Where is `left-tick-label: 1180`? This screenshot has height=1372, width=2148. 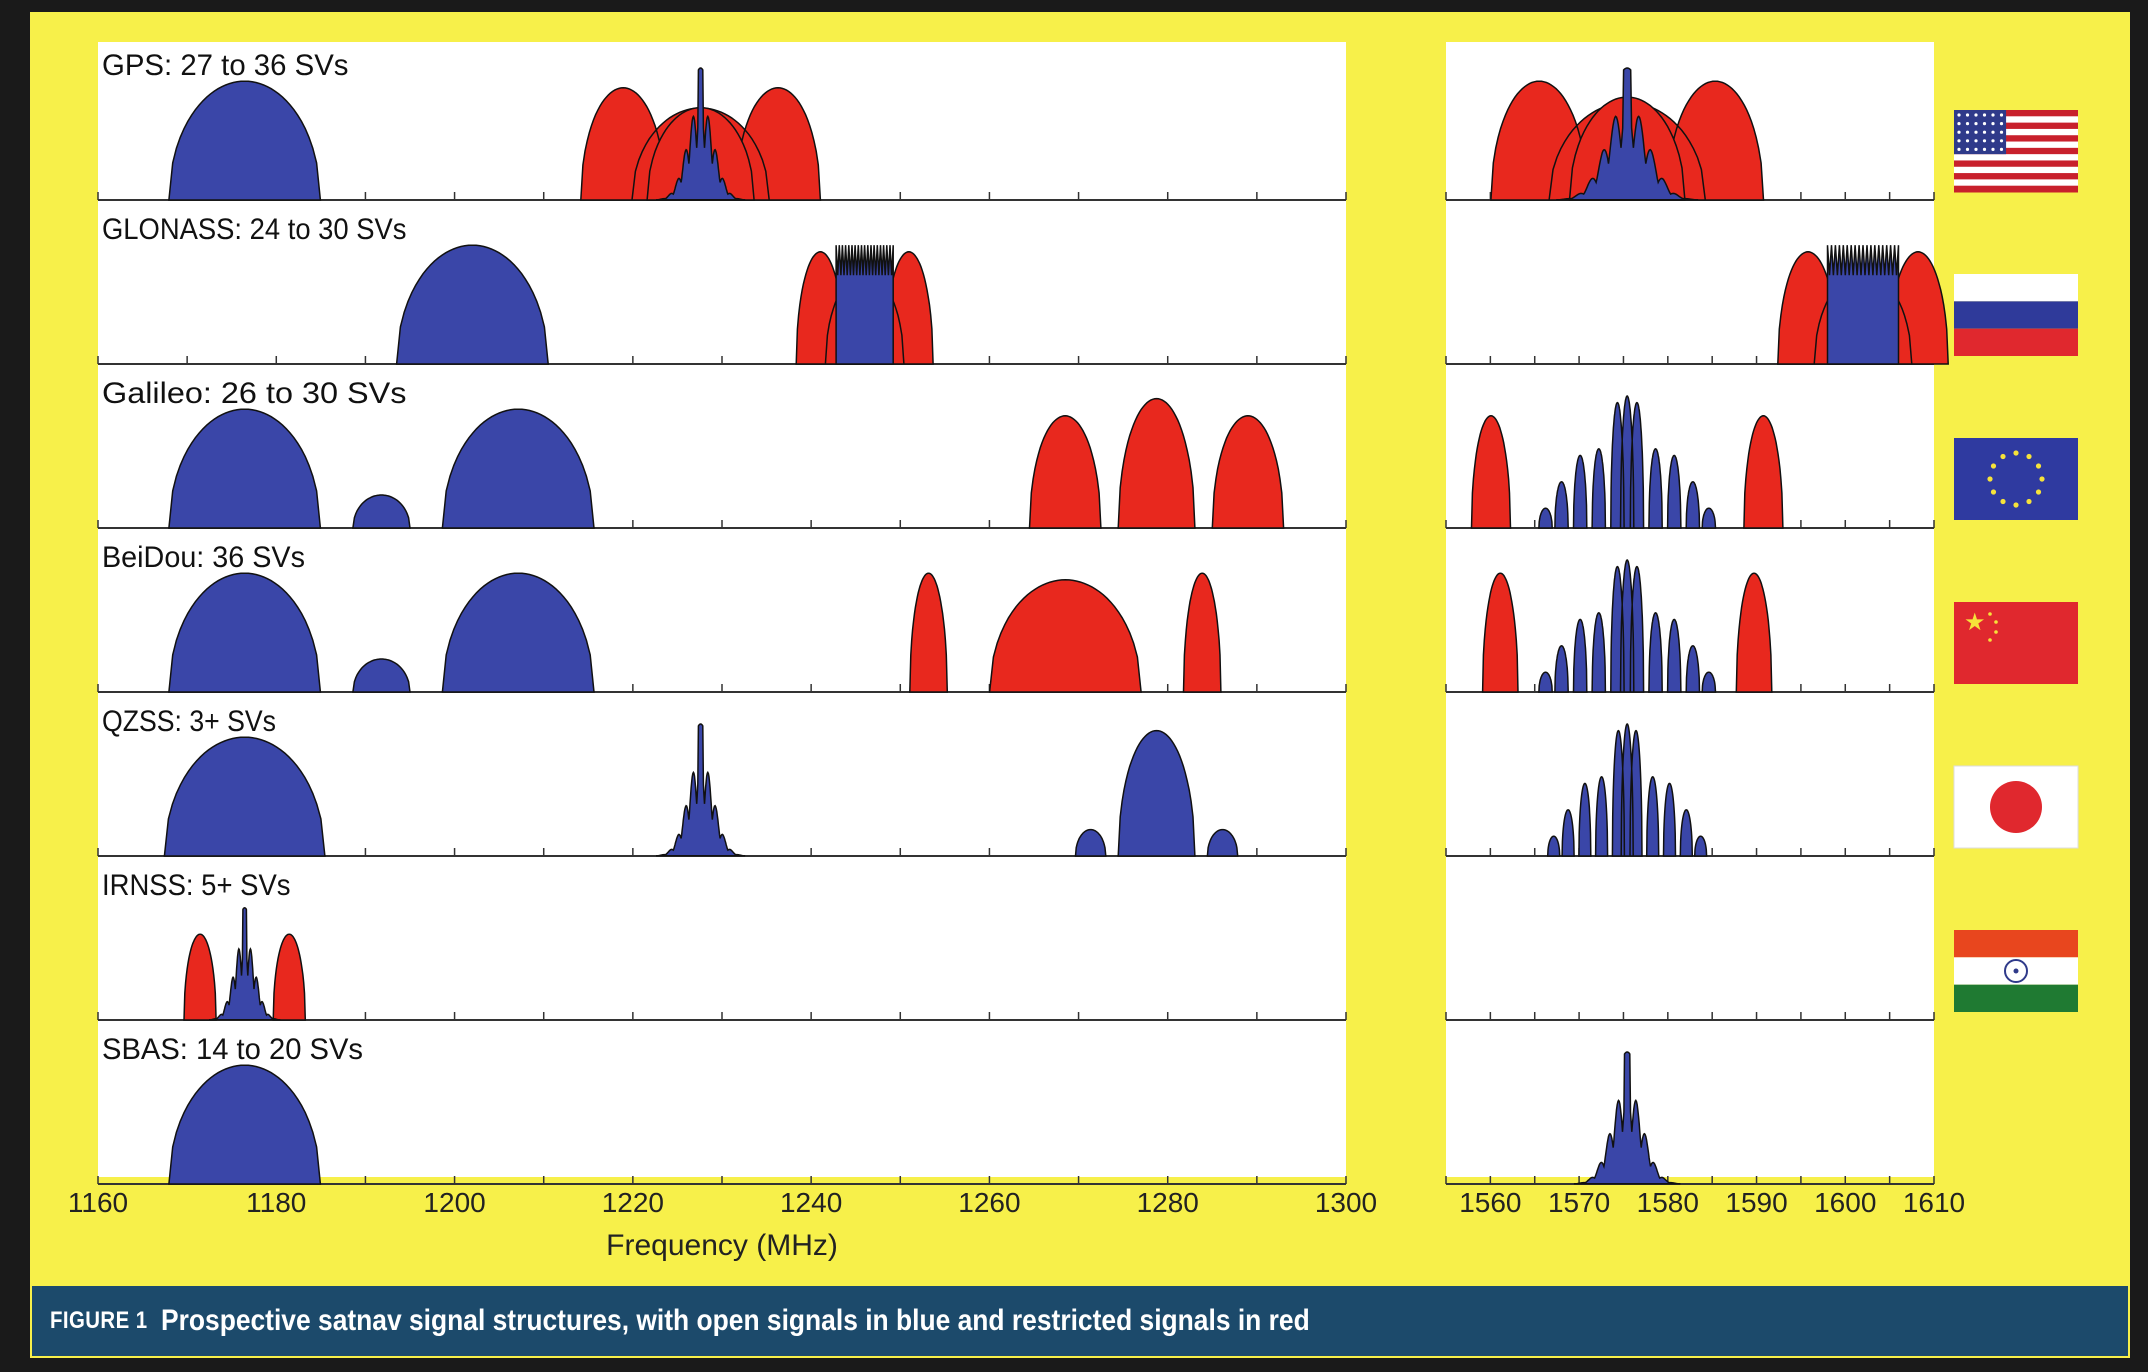
left-tick-label: 1180 is located at coordinates (276, 1202).